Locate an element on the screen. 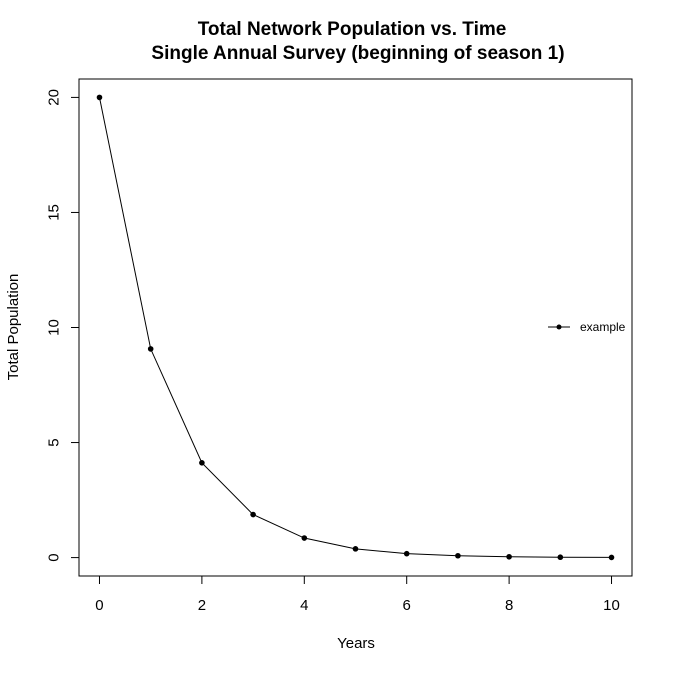  y-axis: 0 5 10 15 20 is located at coordinates (63, 325).